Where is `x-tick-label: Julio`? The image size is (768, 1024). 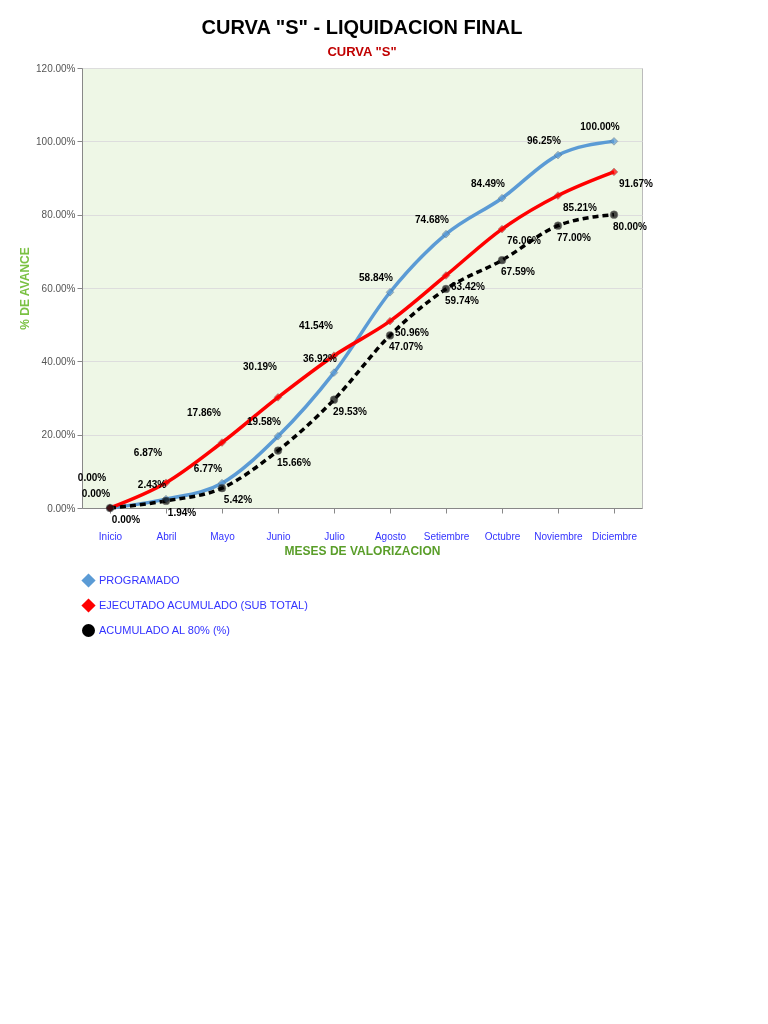 x-tick-label: Julio is located at coordinates (335, 536).